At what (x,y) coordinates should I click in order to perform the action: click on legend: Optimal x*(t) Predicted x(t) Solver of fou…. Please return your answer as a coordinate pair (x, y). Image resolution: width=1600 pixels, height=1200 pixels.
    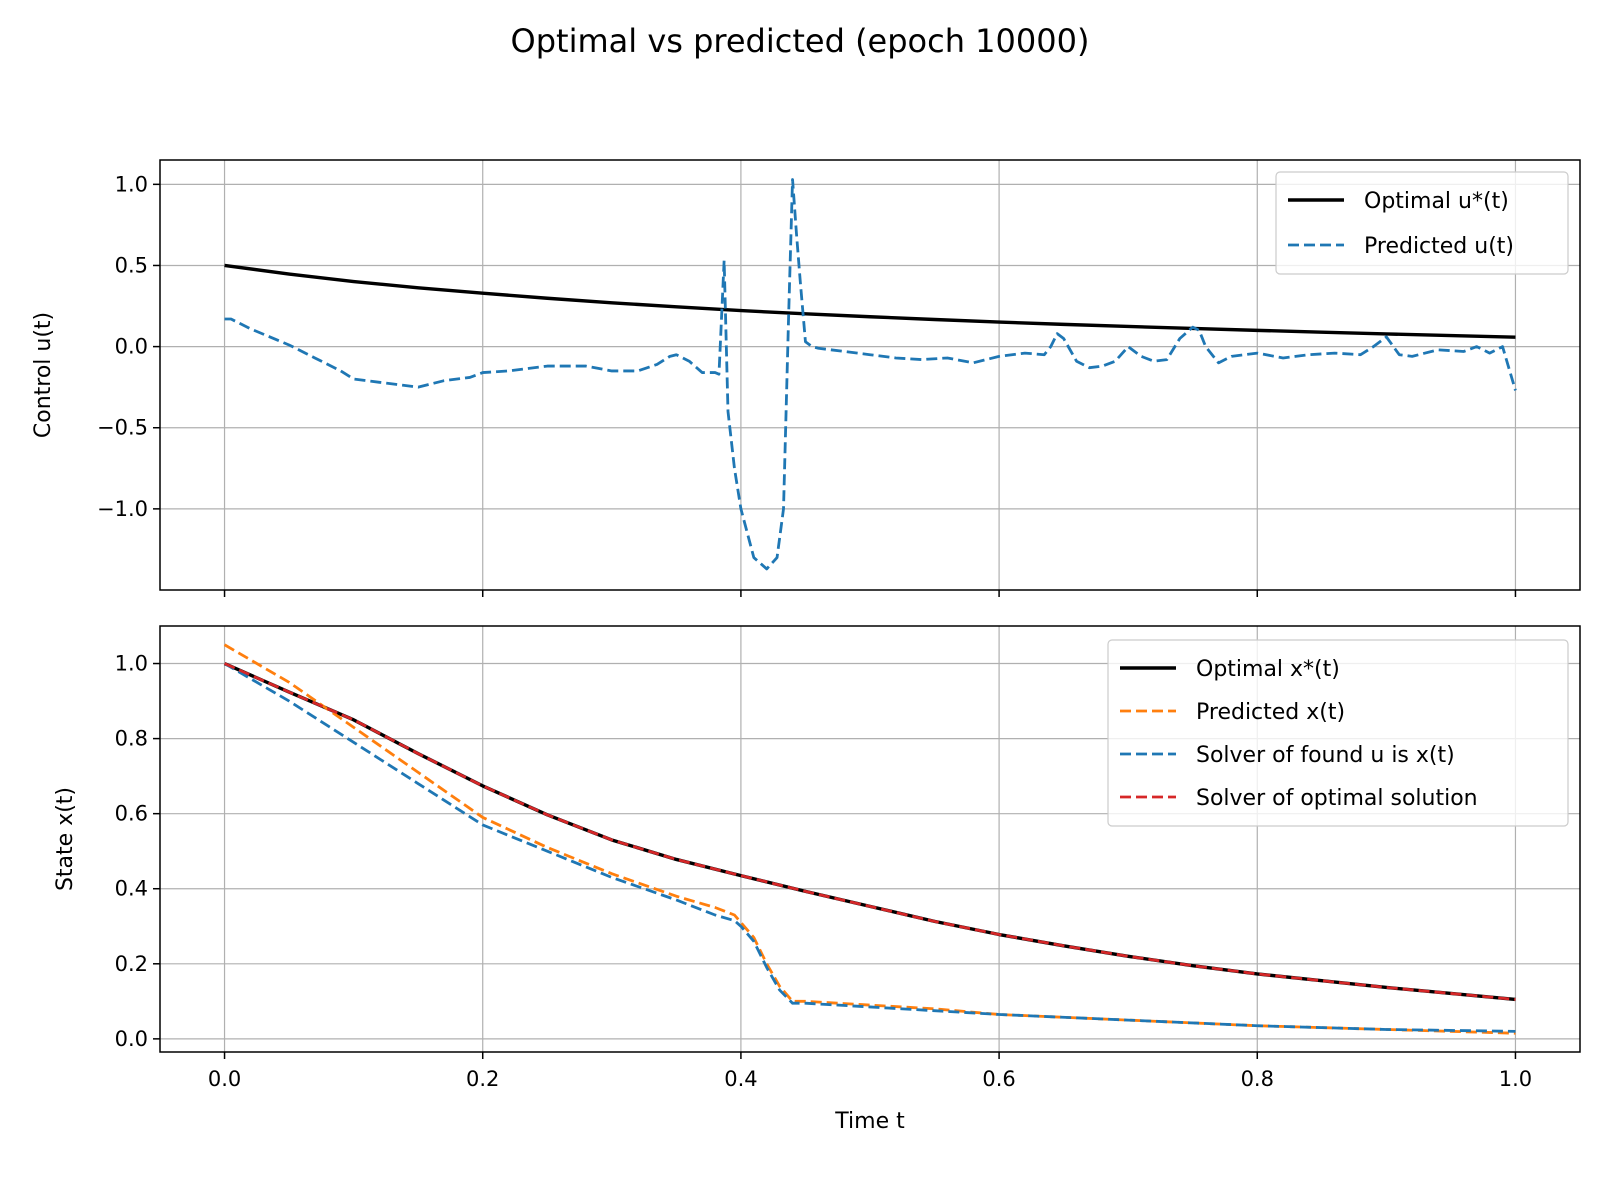
    Looking at the image, I should click on (1338, 733).